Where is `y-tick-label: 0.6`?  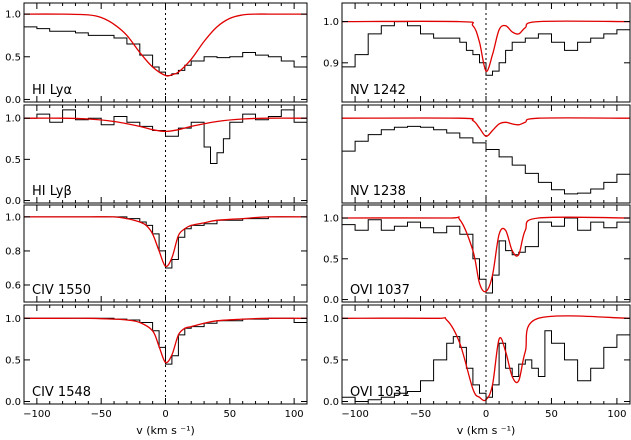 y-tick-label: 0.6 is located at coordinates (13, 285).